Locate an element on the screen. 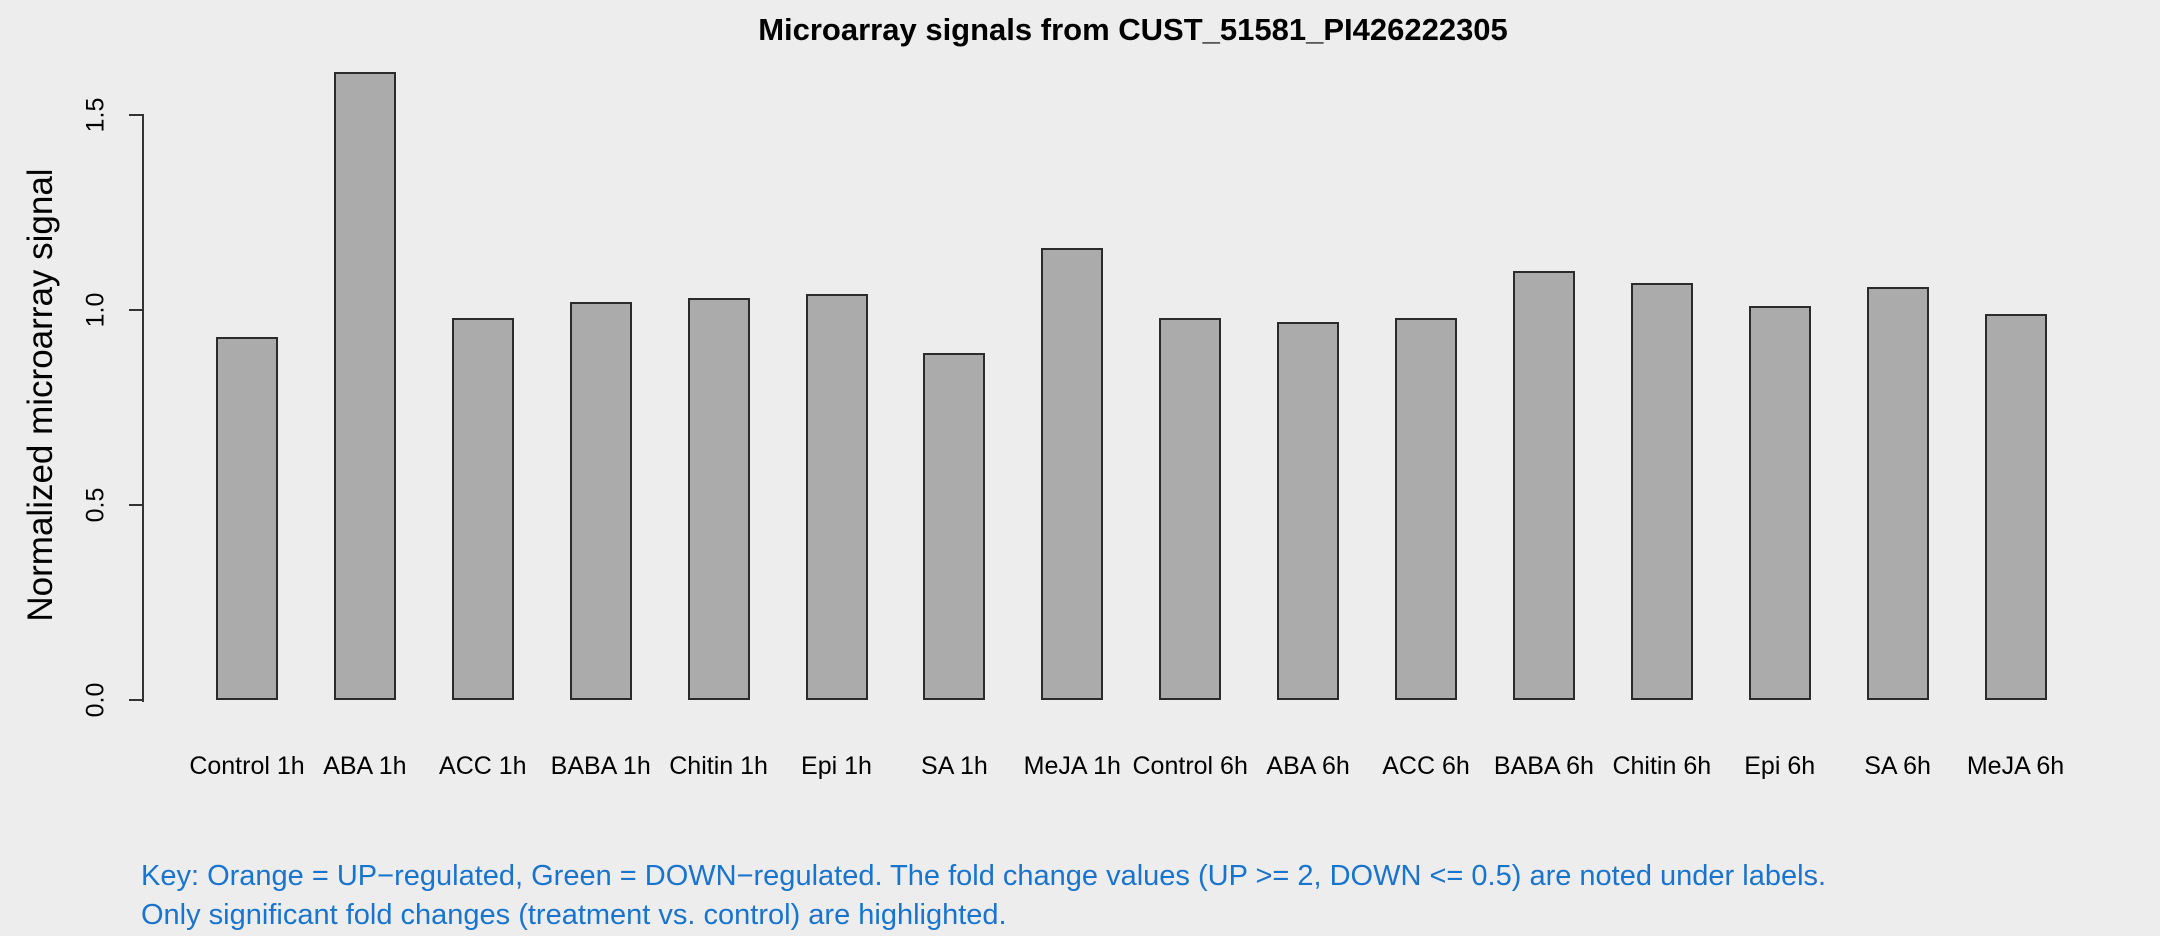 The image size is (2160, 936). y-tick-label: 0.5 is located at coordinates (95, 505).